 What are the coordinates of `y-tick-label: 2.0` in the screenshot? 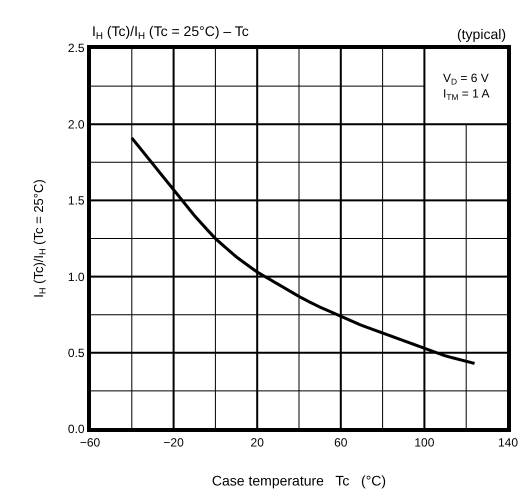 It's located at (76, 124).